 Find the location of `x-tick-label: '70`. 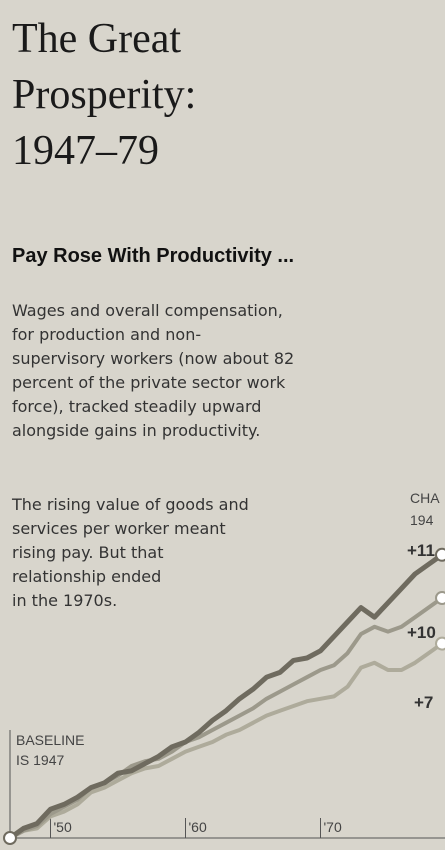

x-tick-label: '70 is located at coordinates (333, 827).